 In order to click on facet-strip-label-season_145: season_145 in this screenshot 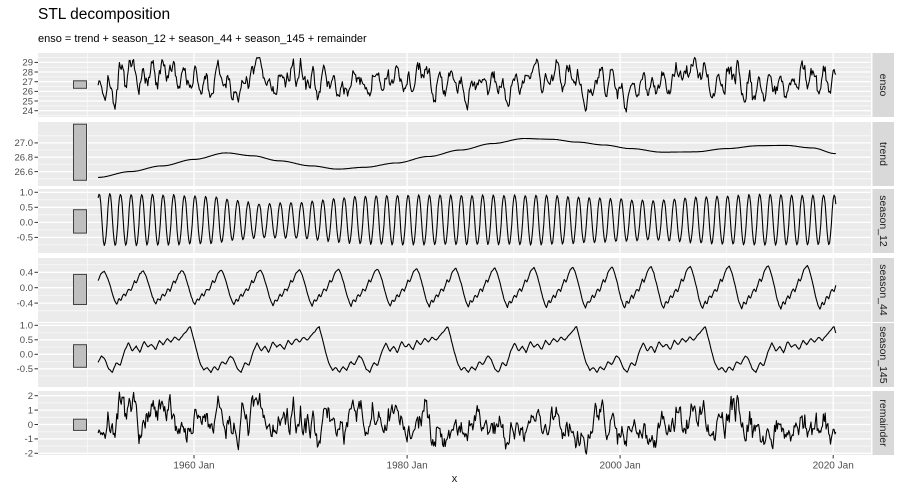, I will do `click(883, 354)`.